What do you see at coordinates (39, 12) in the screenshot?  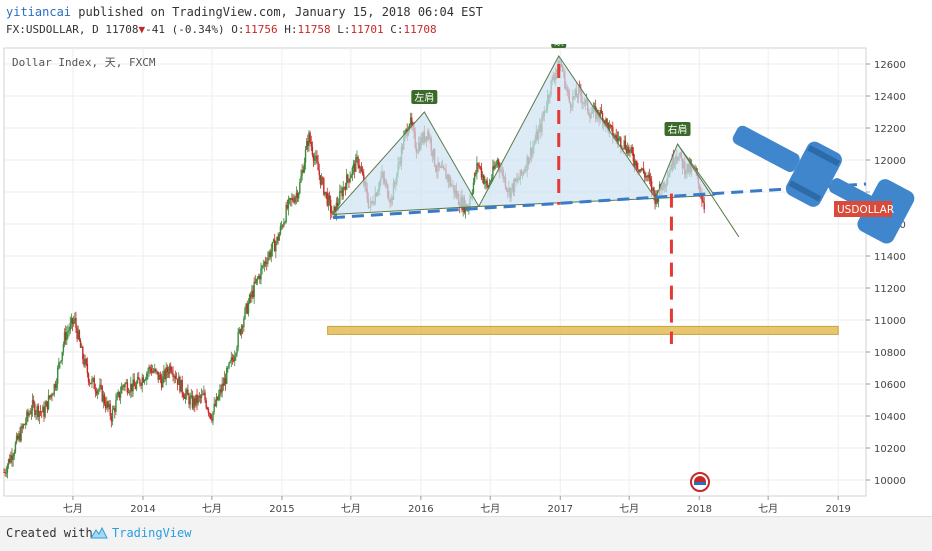 I see `author-link: yitiancai` at bounding box center [39, 12].